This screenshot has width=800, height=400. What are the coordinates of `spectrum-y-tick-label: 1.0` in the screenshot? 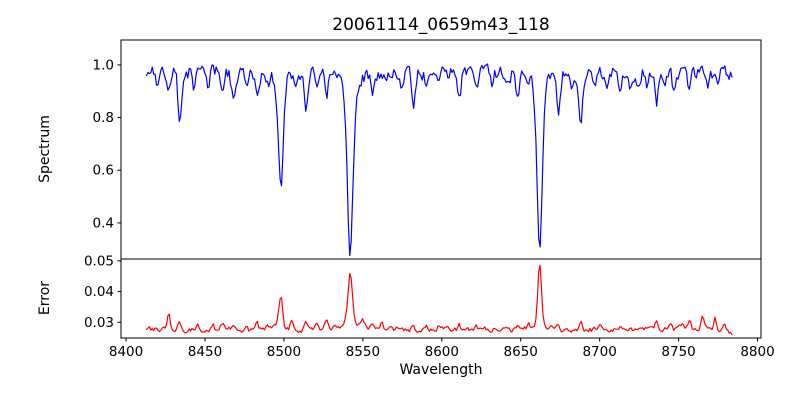 It's located at (103, 65).